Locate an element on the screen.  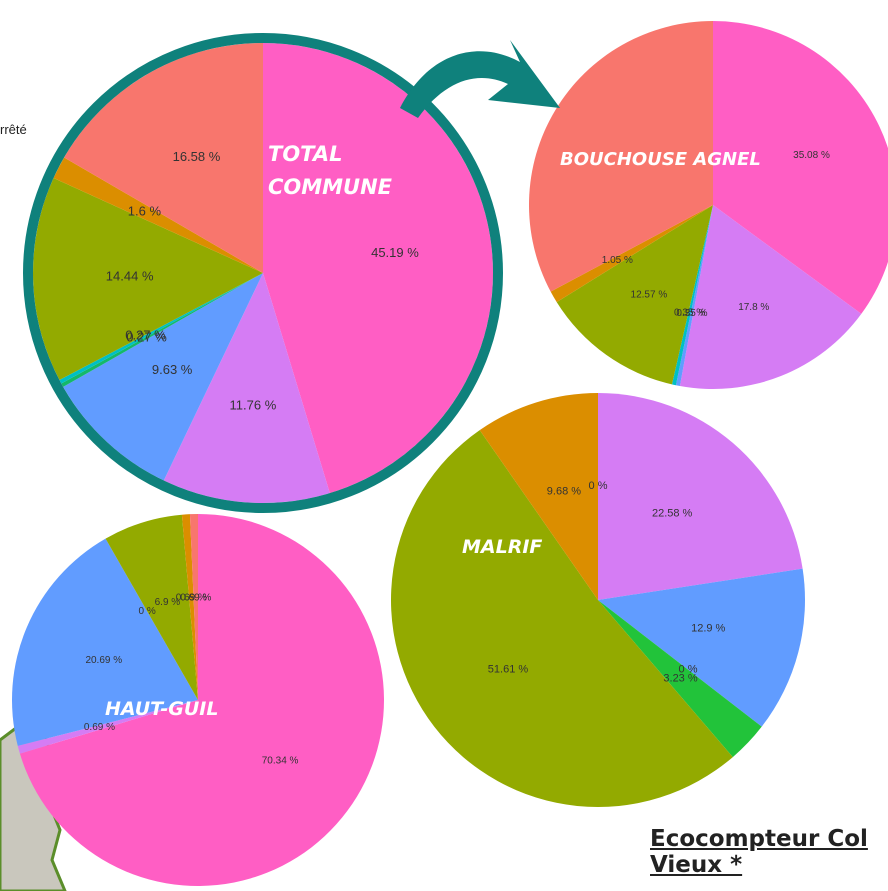
slice-label: 70.34 % is located at coordinates (280, 761).